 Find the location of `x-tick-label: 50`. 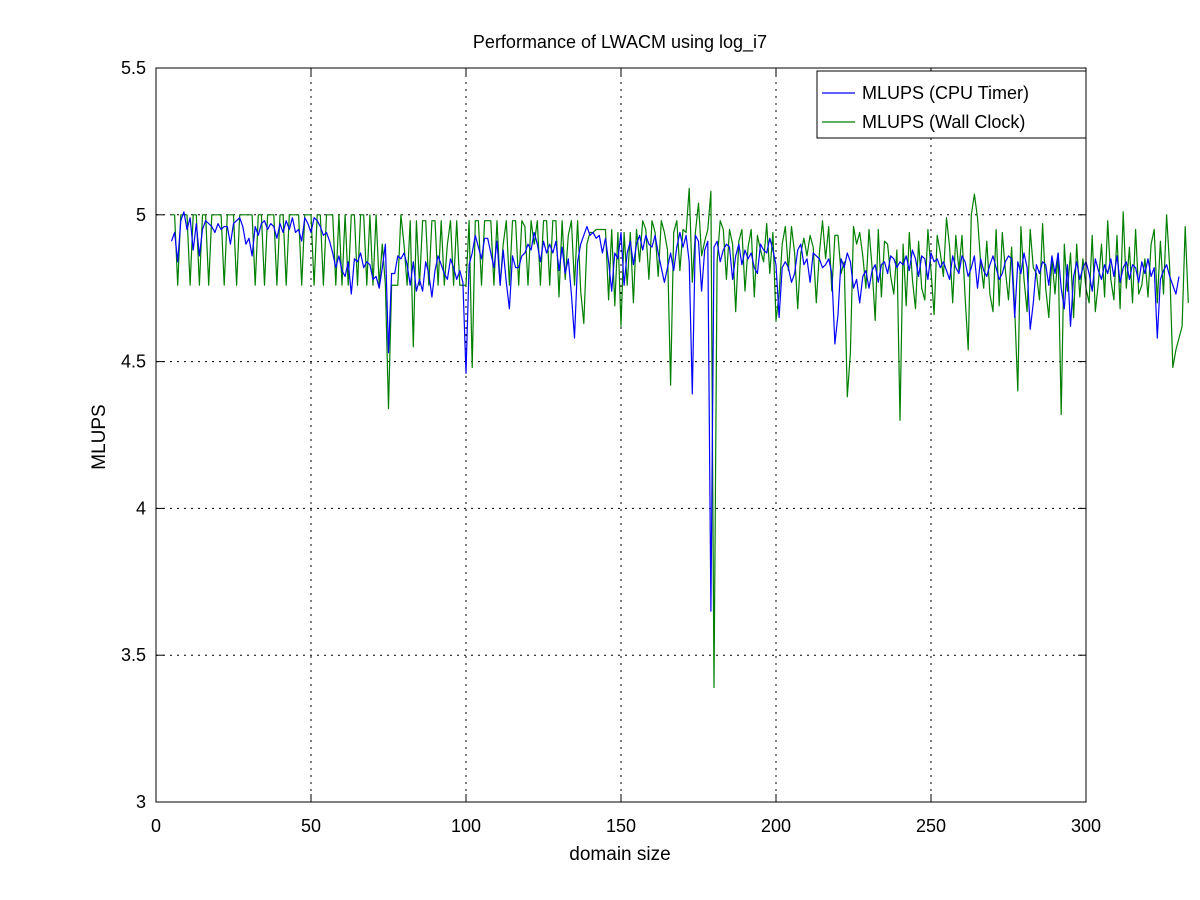

x-tick-label: 50 is located at coordinates (311, 826).